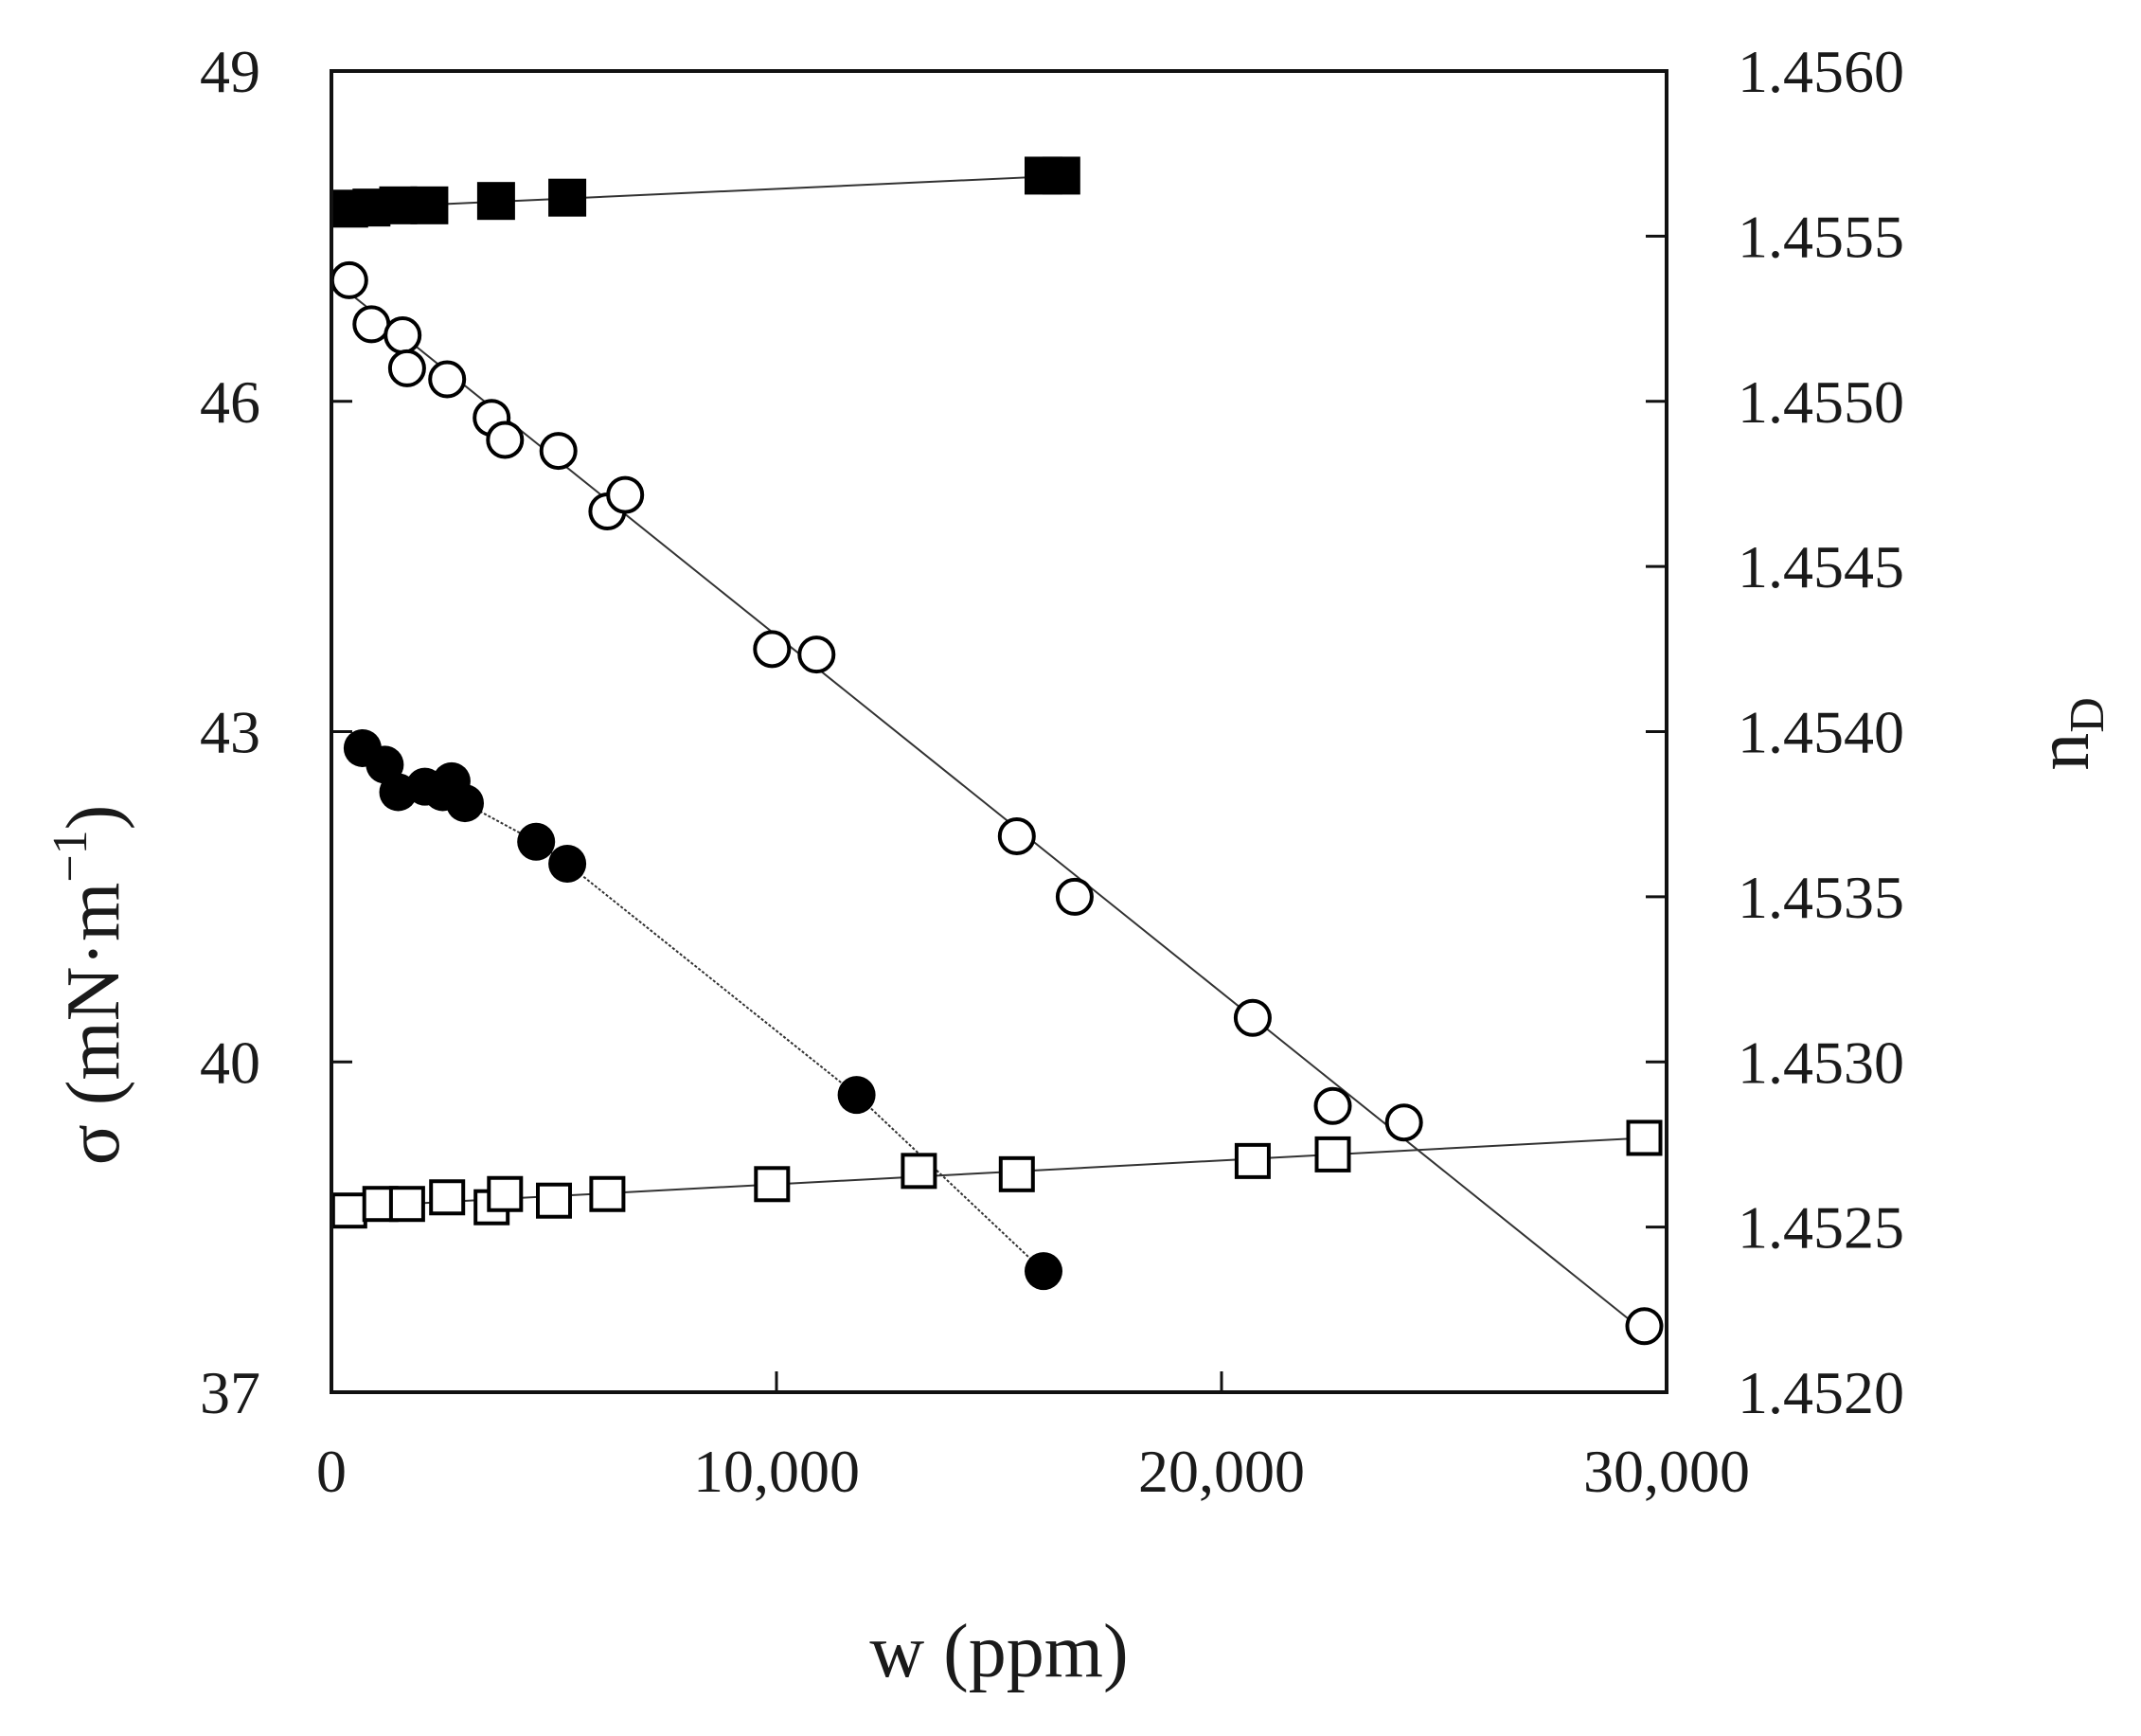  What do you see at coordinates (230, 1062) in the screenshot?
I see `y-left-tick-label: 40` at bounding box center [230, 1062].